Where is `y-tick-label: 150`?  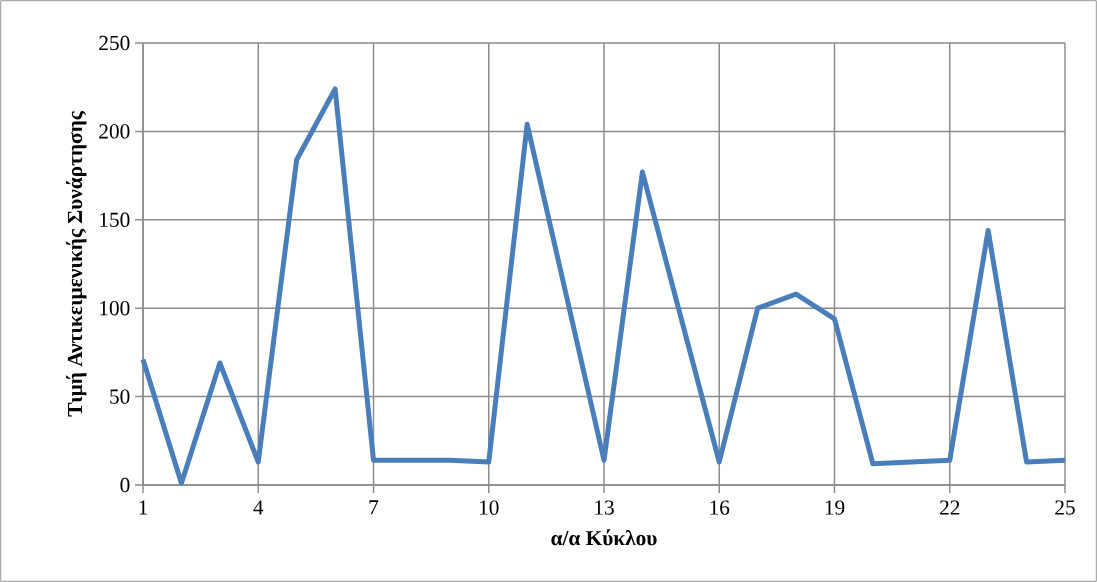 y-tick-label: 150 is located at coordinates (115, 219).